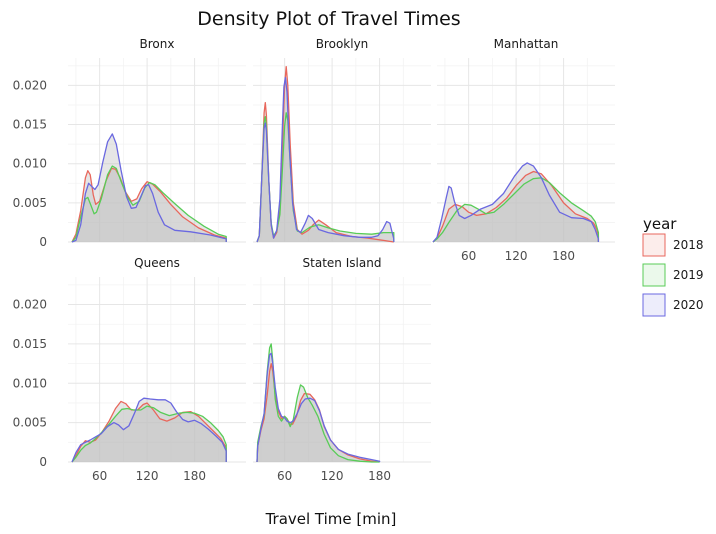 This screenshot has height=534, width=716. What do you see at coordinates (654, 275) in the screenshot?
I see `legend-key-2019` at bounding box center [654, 275].